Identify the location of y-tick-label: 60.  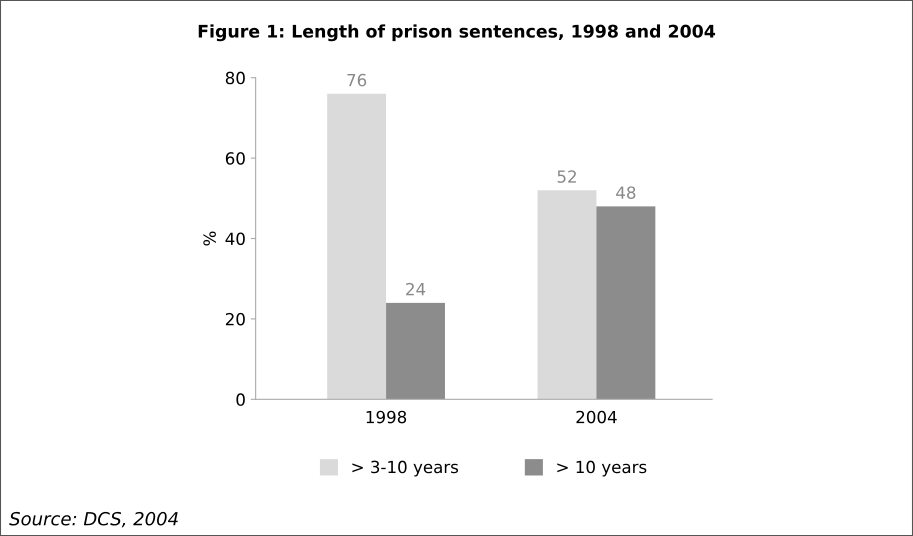
(235, 158).